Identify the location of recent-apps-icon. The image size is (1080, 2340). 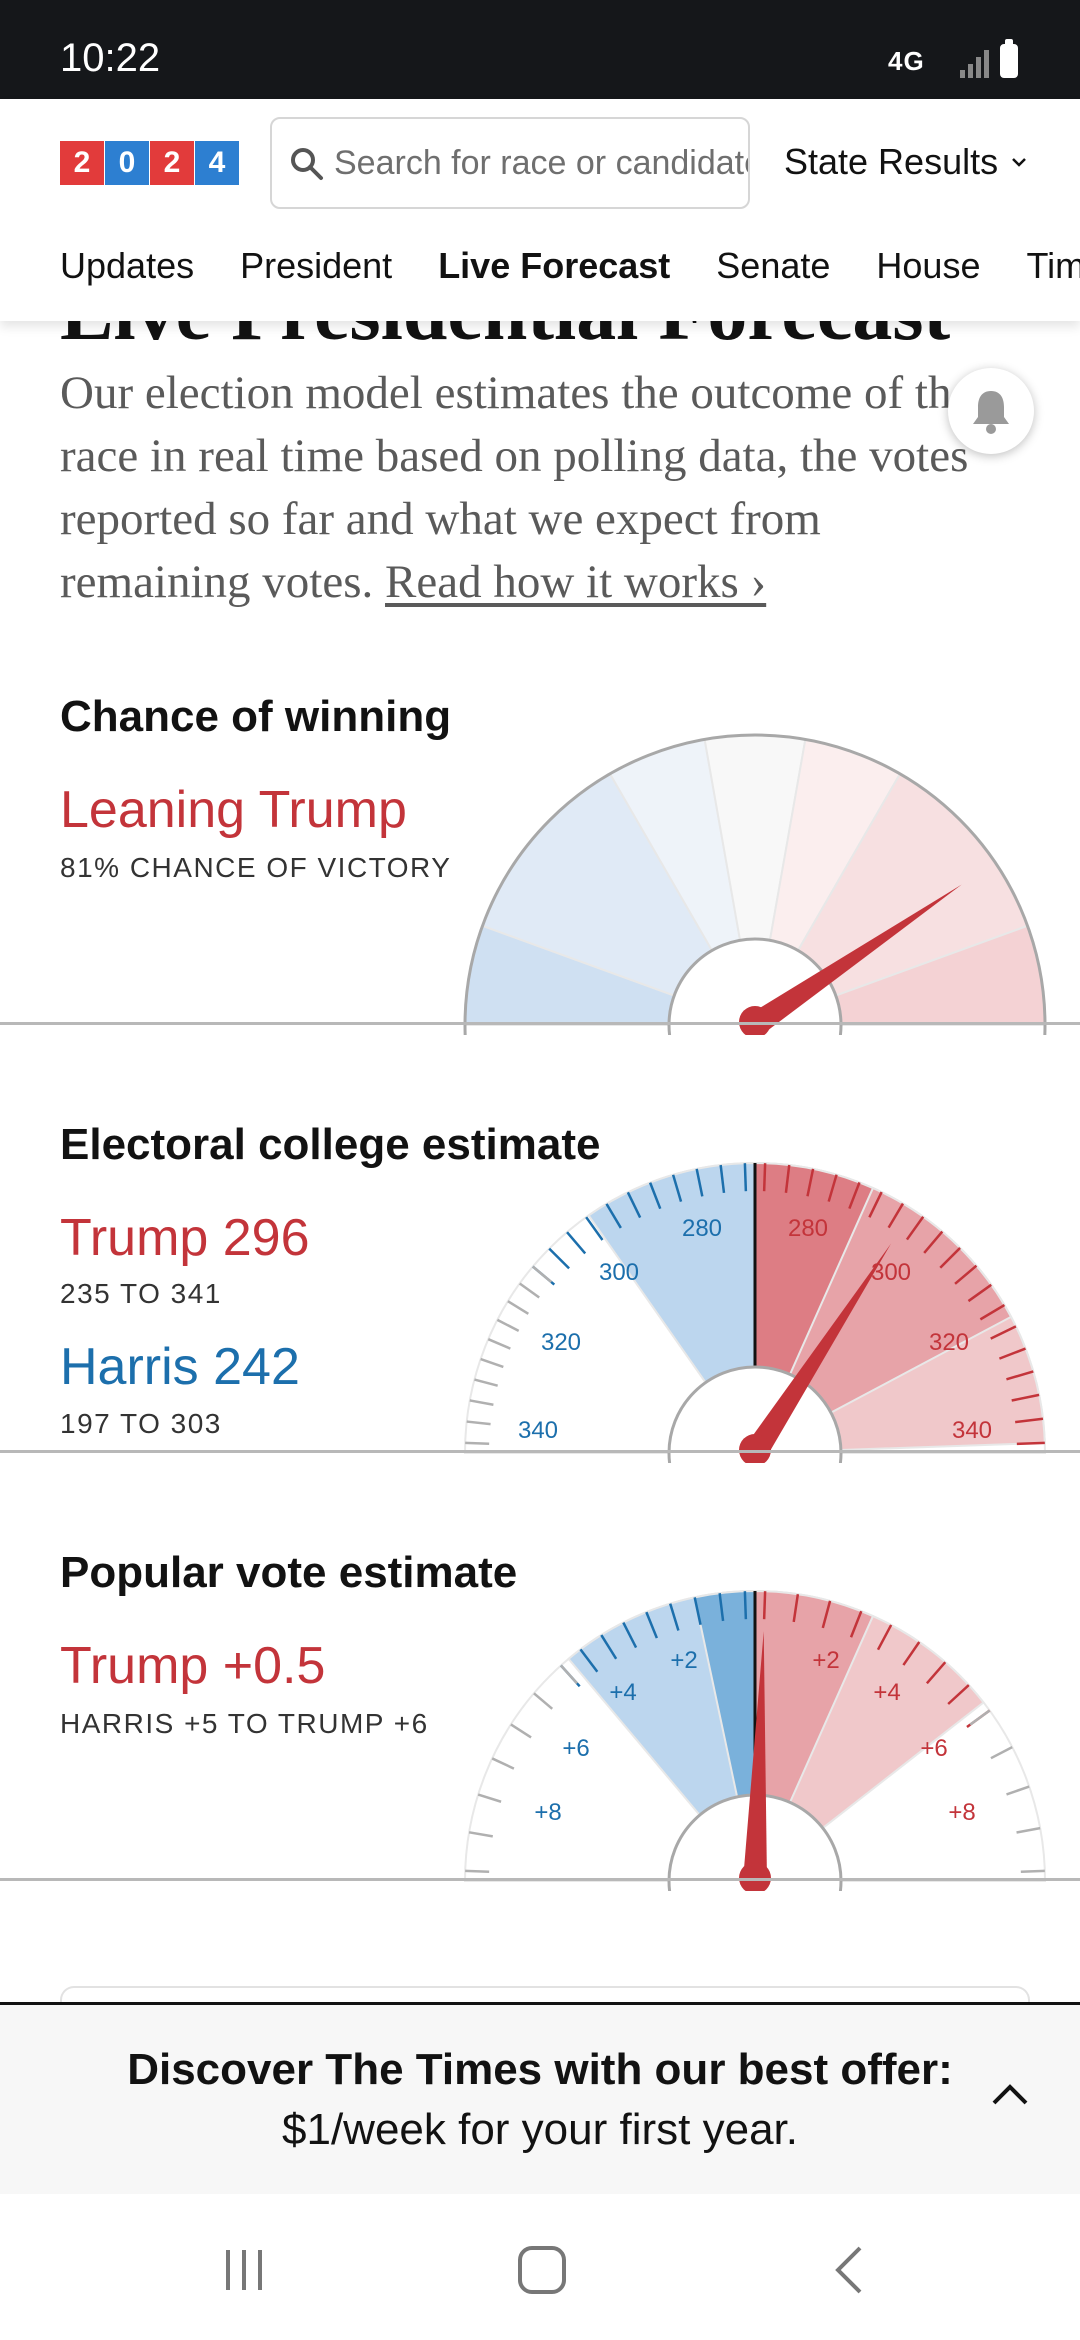
(244, 2270).